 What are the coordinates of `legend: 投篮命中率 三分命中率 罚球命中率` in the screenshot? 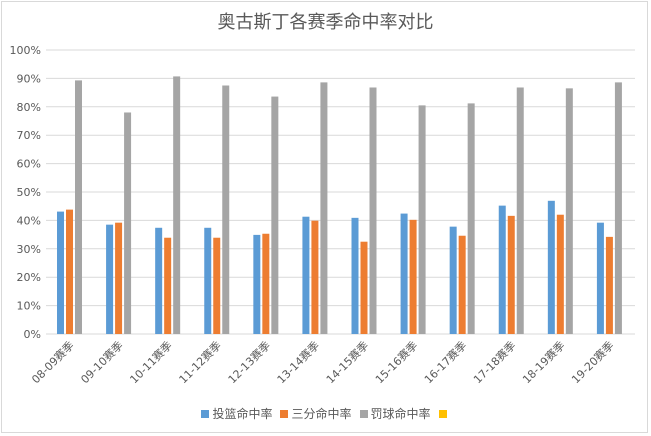 It's located at (325, 413).